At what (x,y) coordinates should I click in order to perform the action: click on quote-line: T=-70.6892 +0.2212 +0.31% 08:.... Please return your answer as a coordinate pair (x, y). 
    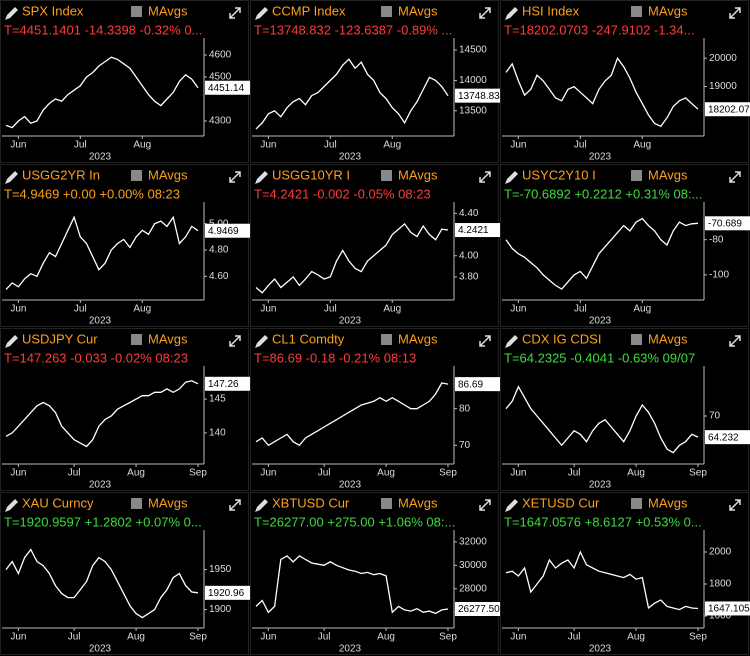
    Looking at the image, I should click on (603, 193).